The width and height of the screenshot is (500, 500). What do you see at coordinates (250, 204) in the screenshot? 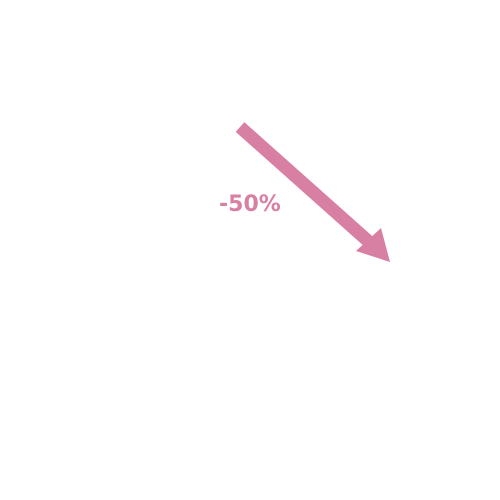
I see `percent-change-label: -50%` at bounding box center [250, 204].